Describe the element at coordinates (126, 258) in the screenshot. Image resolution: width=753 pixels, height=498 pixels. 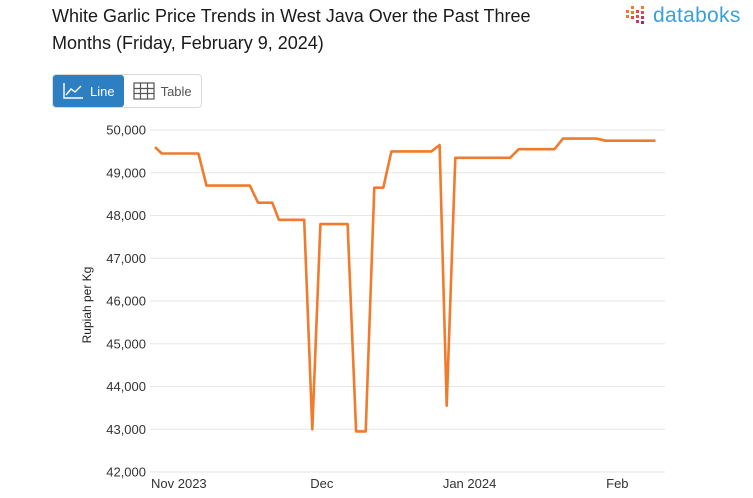
I see `y-tick-label: 47,000` at that location.